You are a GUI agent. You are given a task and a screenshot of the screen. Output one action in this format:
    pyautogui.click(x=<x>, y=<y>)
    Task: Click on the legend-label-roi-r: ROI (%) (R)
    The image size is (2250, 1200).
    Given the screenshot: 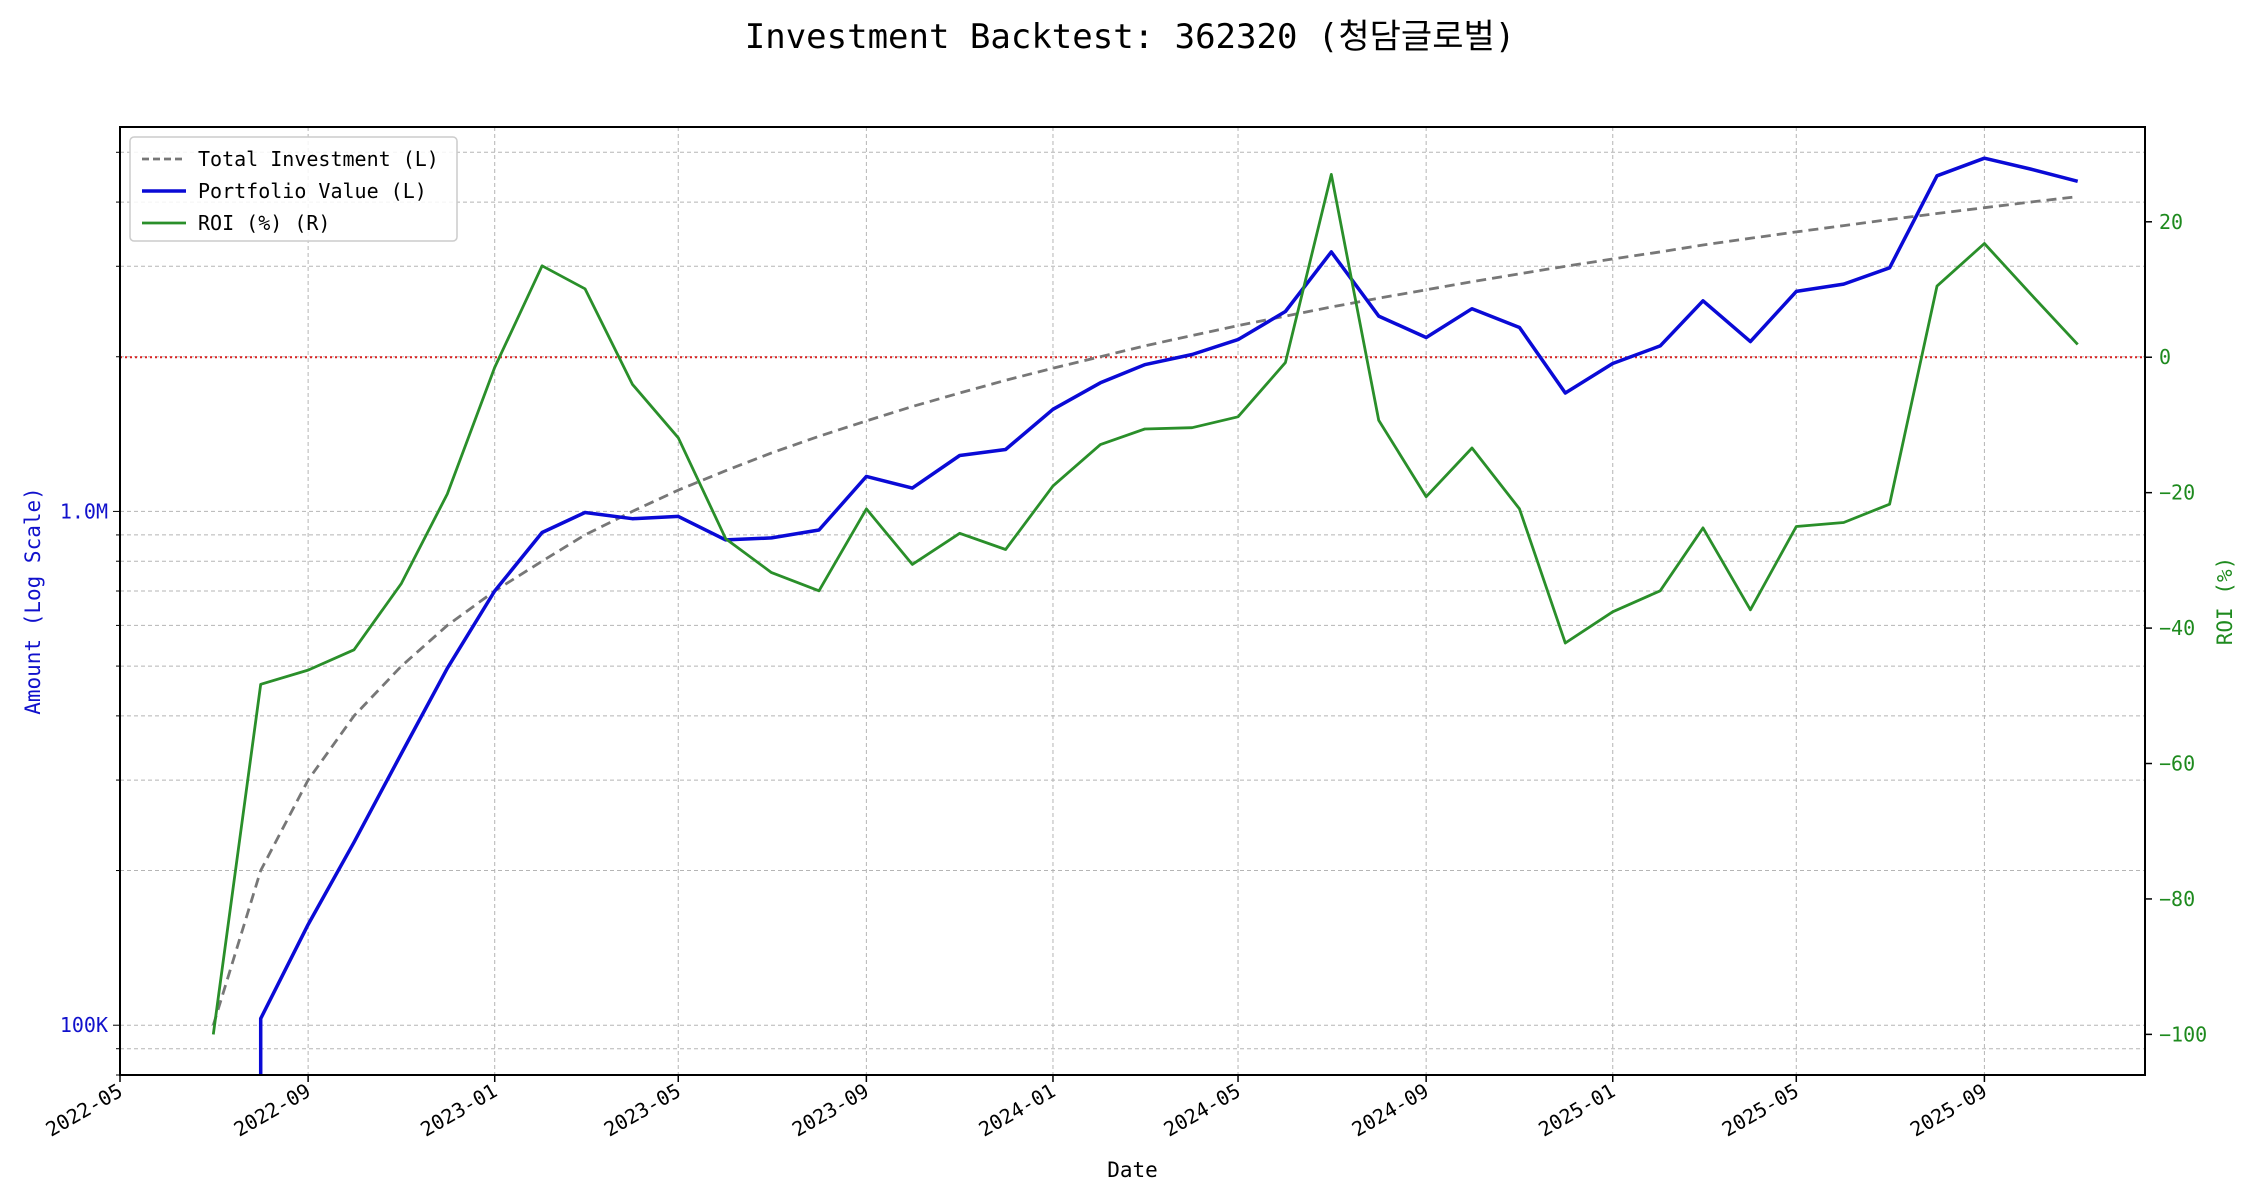 What is the action you would take?
    pyautogui.click(x=264, y=223)
    